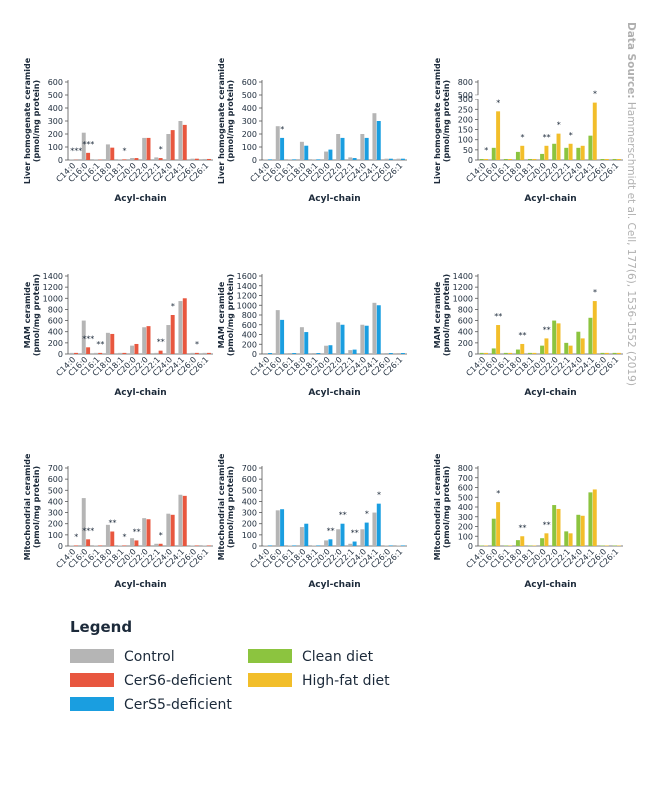 The width and height of the screenshot is (645, 787). I want to click on y-tick-label: 1400, so click(53, 276).